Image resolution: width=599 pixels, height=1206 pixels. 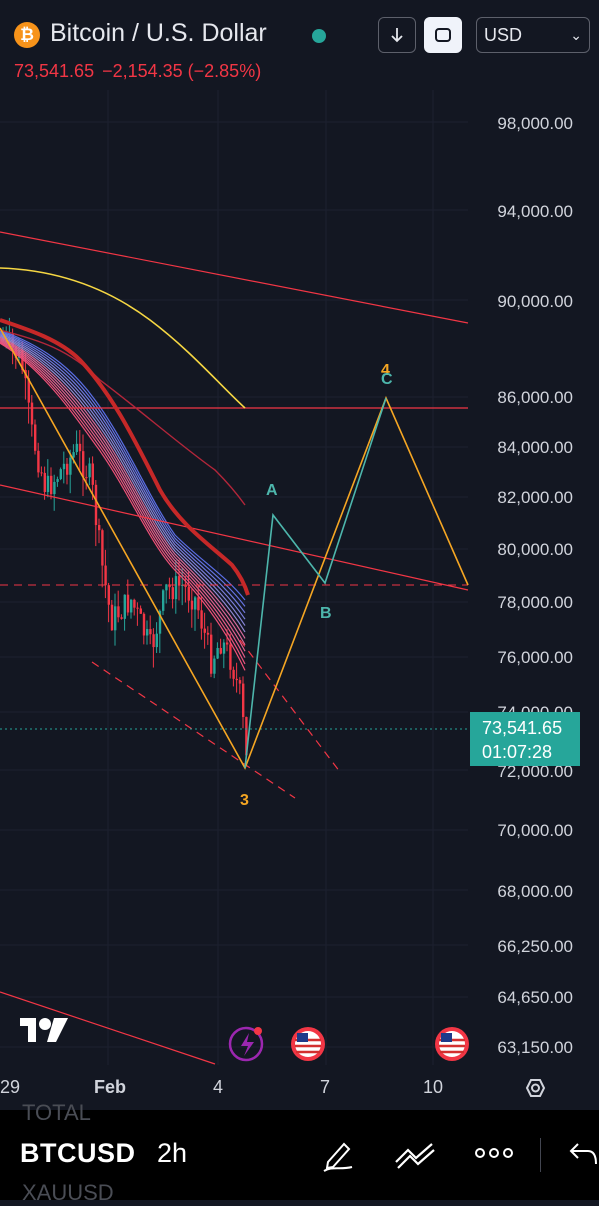 What do you see at coordinates (535, 1047) in the screenshot?
I see `price-label: 63,150.00` at bounding box center [535, 1047].